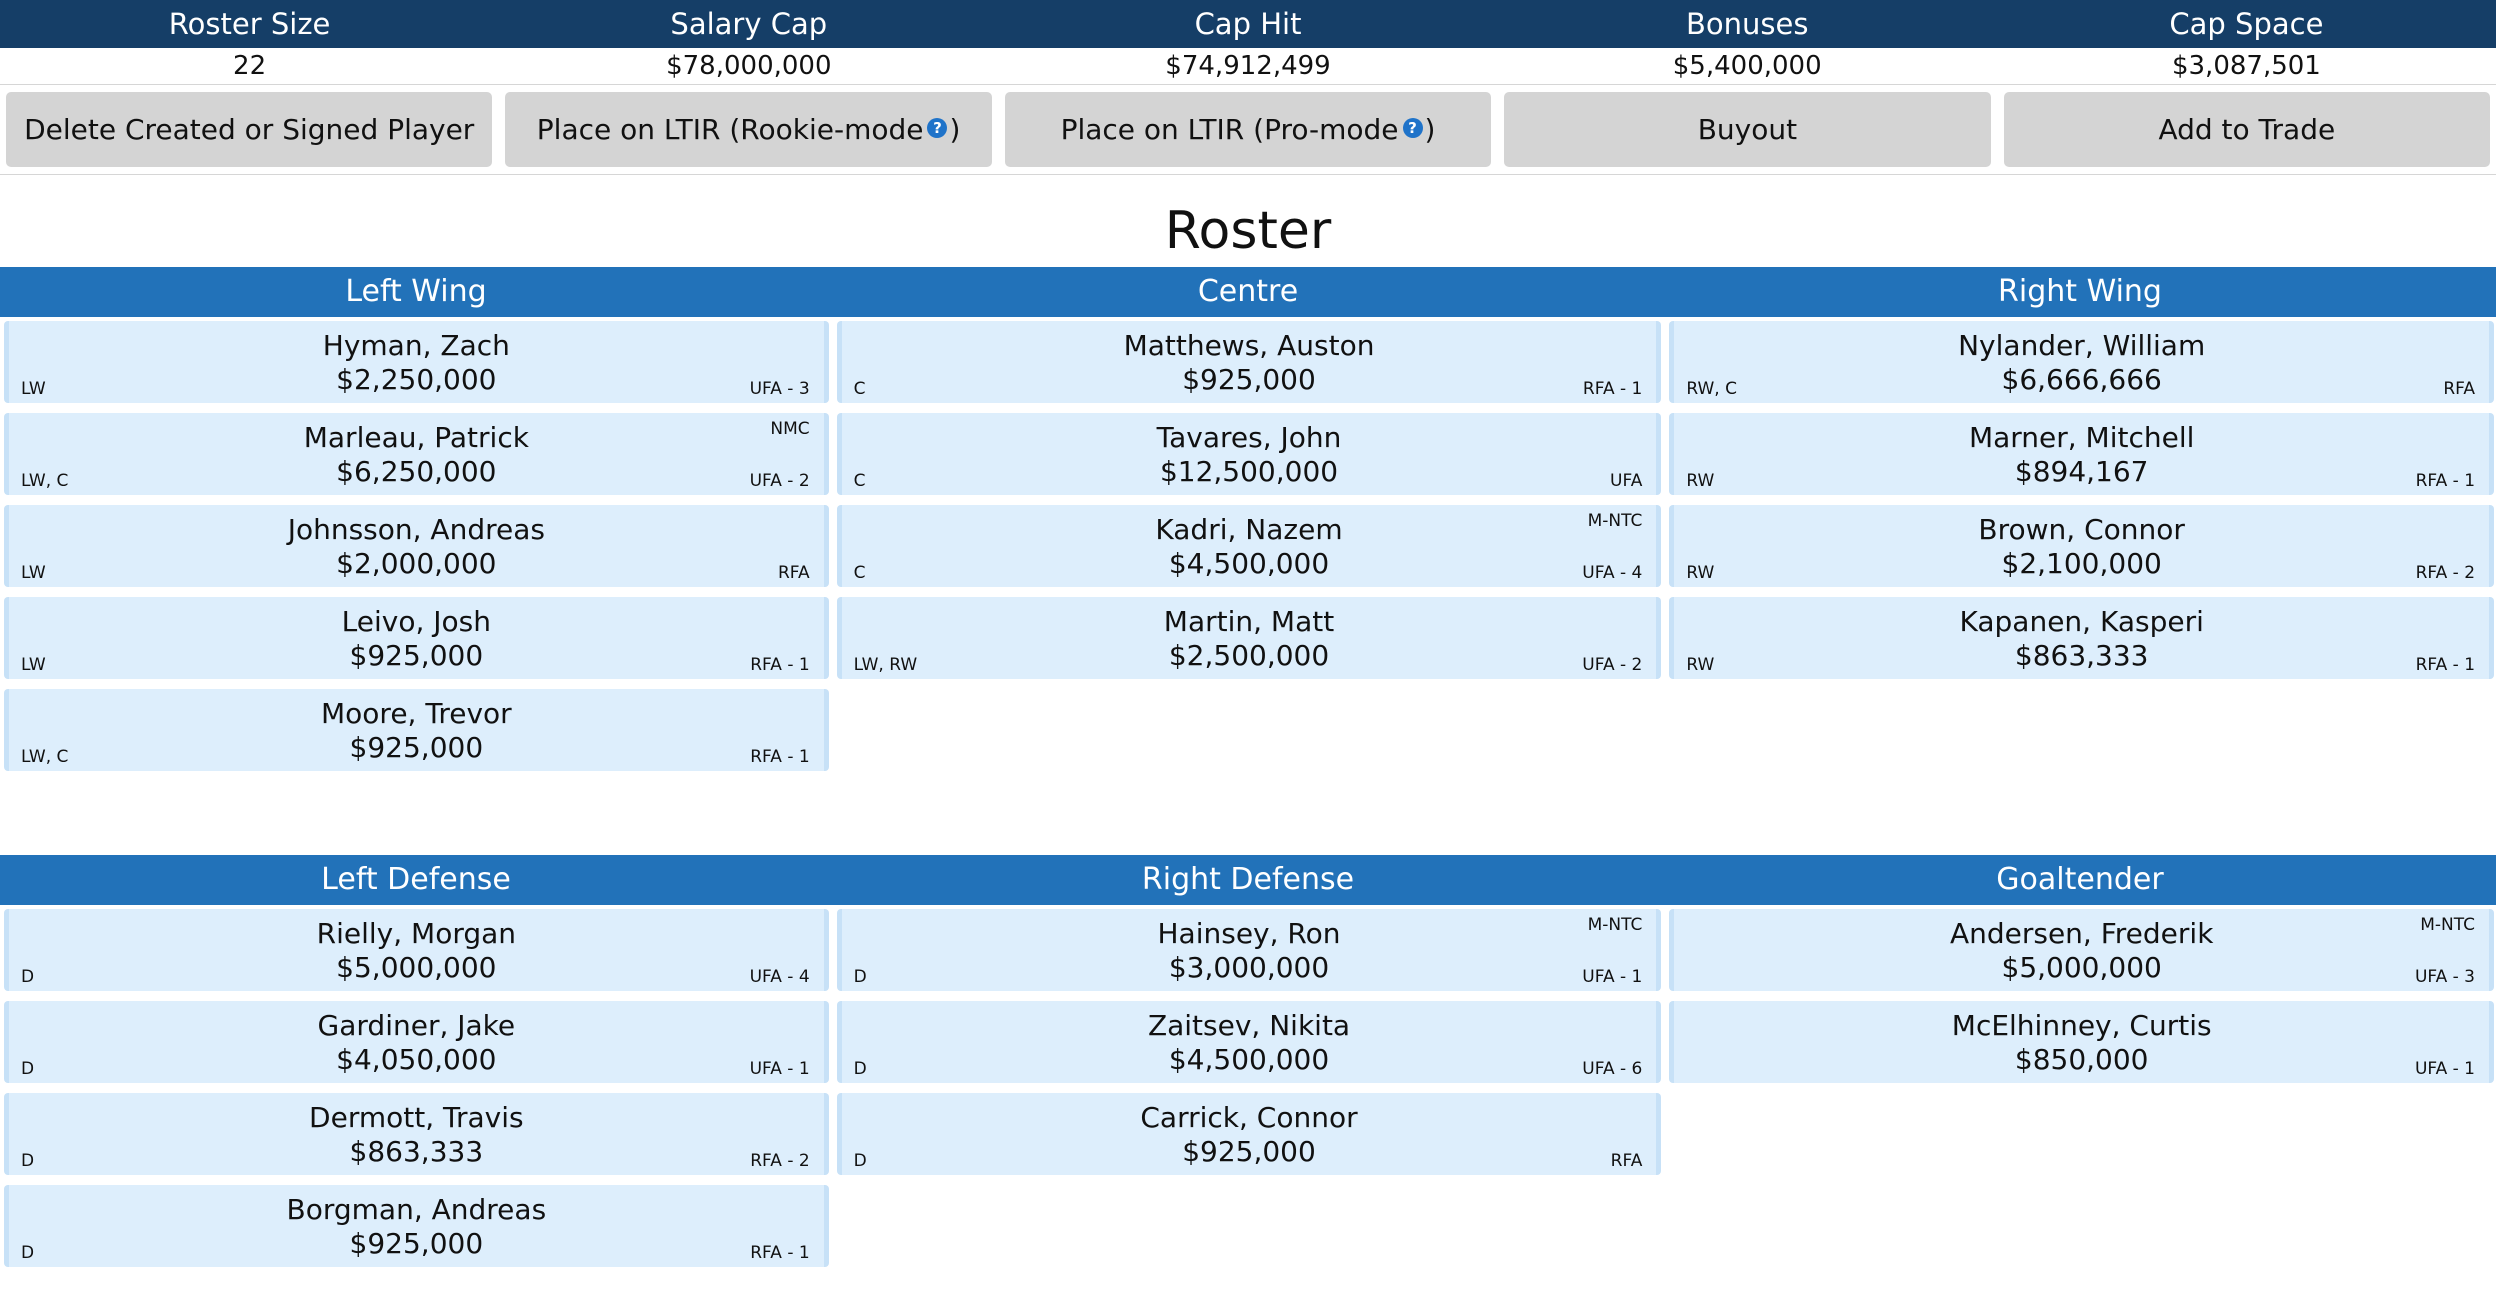 This screenshot has height=1298, width=2496. I want to click on goaltender-title: Goaltender, so click(2080, 879).